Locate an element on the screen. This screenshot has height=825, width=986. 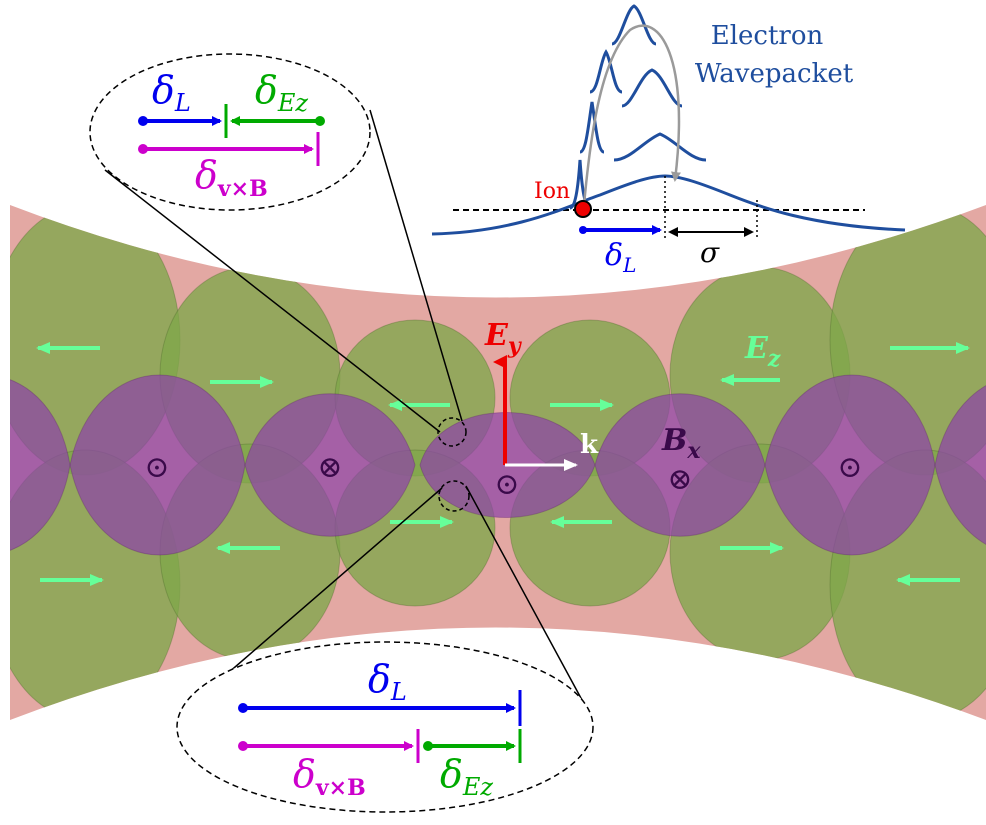
delta-vxb-label-upper: δv×B is located at coordinates (231, 177).